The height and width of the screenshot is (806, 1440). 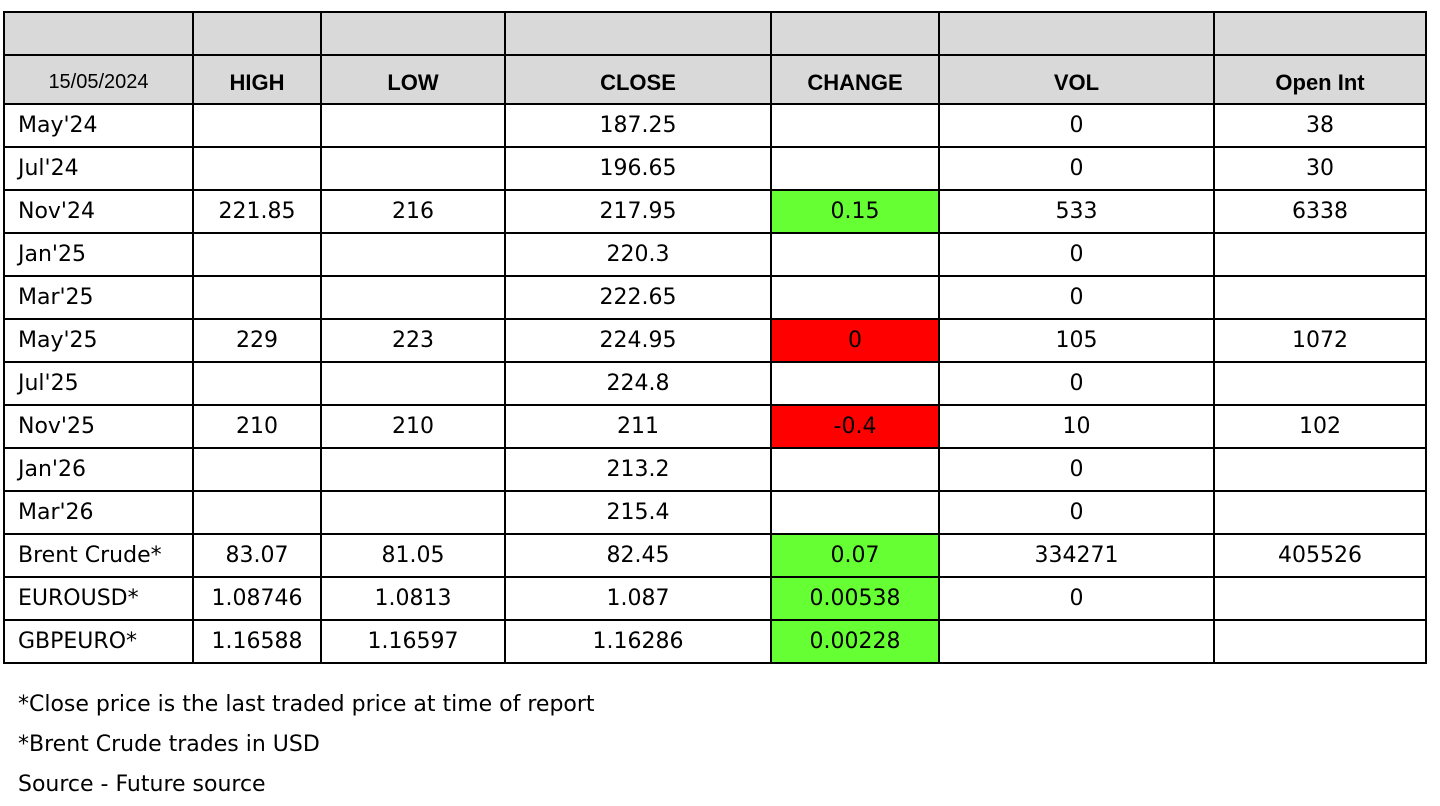 What do you see at coordinates (1320, 426) in the screenshot?
I see `open-interest-value: 102` at bounding box center [1320, 426].